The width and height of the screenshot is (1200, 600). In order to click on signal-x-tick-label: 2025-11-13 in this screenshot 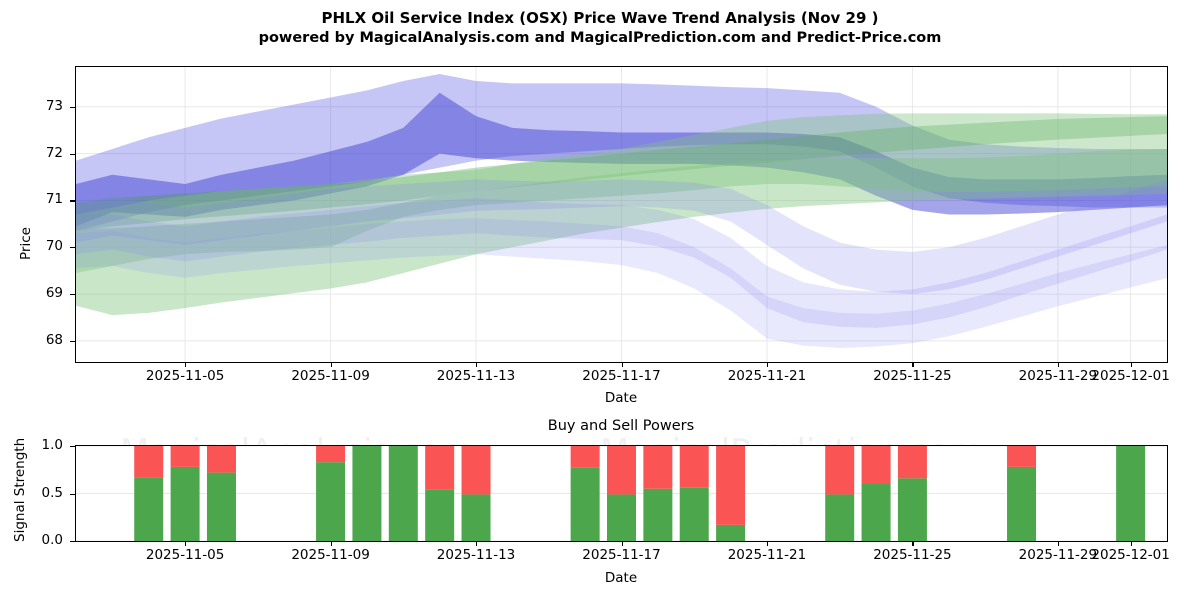, I will do `click(476, 555)`.